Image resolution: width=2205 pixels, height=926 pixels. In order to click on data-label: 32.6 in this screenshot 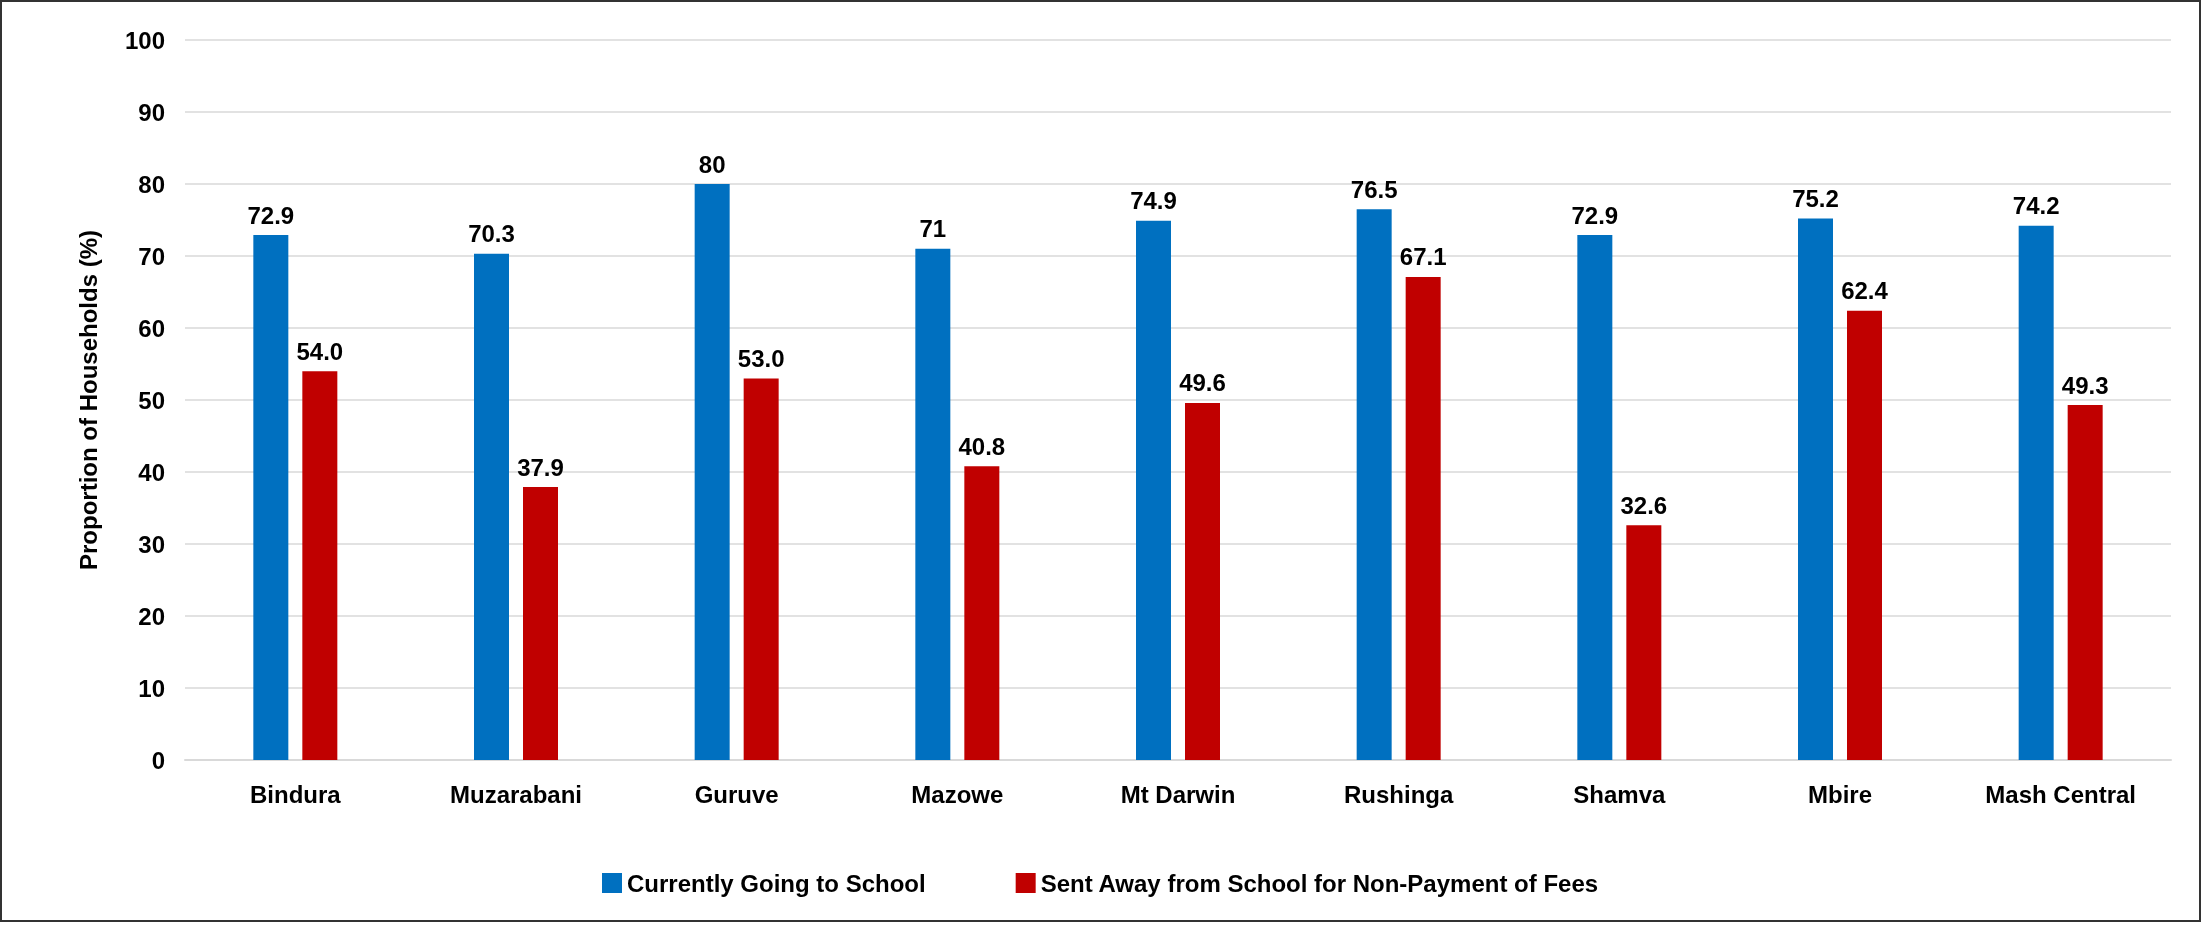, I will do `click(1644, 505)`.